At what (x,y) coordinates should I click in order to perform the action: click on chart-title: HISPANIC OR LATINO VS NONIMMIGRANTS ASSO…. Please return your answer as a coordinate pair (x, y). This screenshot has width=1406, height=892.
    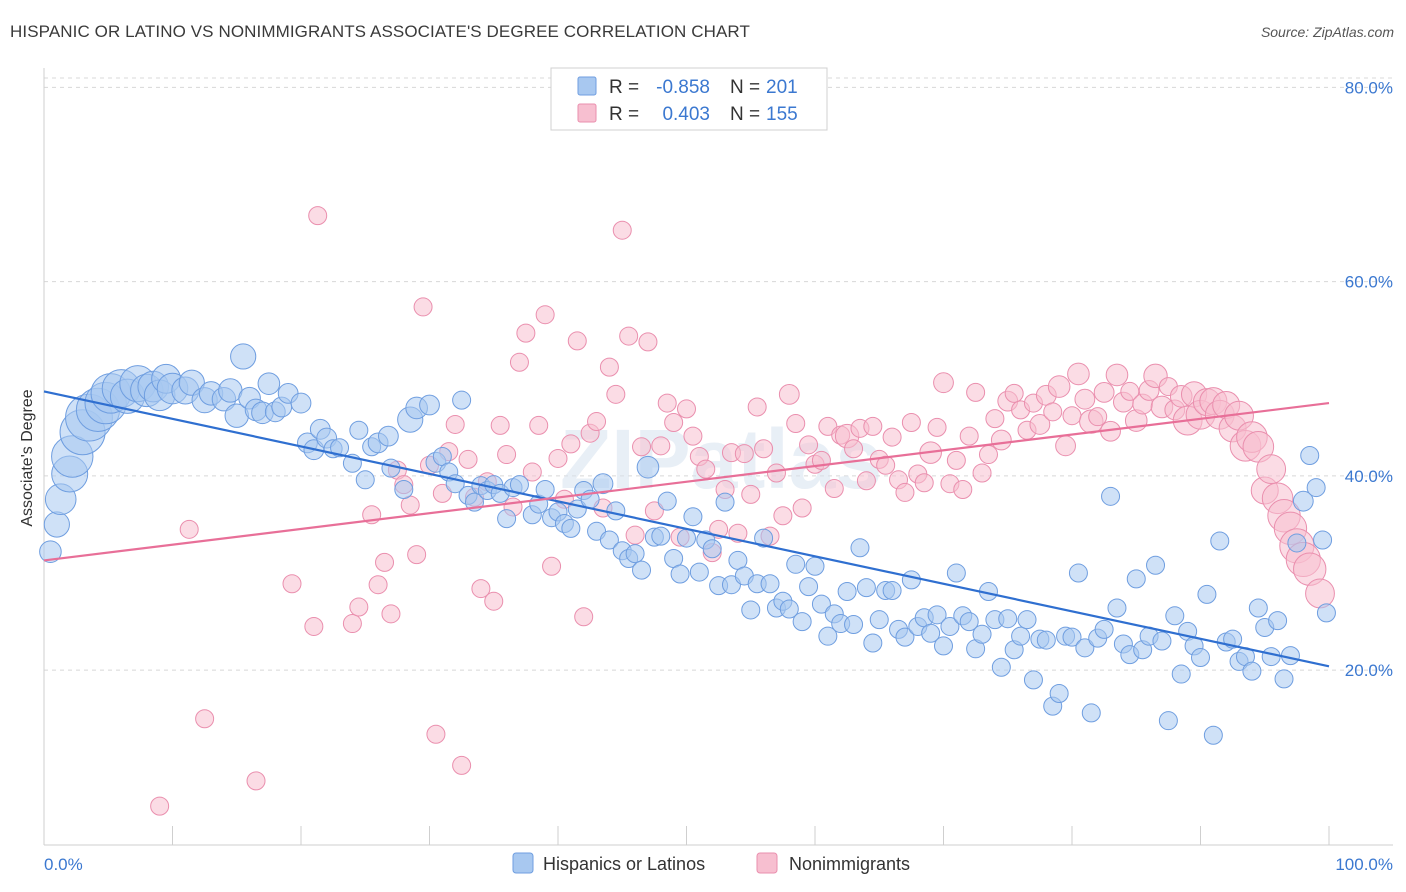
    Looking at the image, I should click on (380, 31).